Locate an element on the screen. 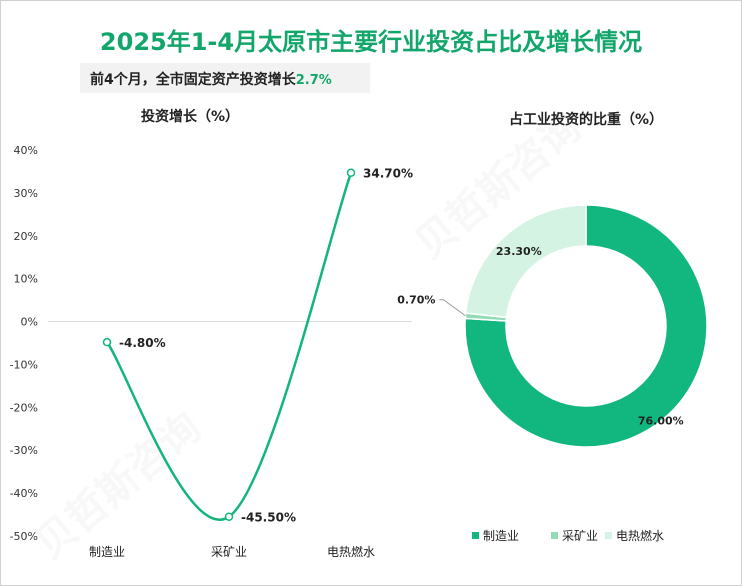 This screenshot has height=586, width=742. y-tick-label: -20% is located at coordinates (24, 407).